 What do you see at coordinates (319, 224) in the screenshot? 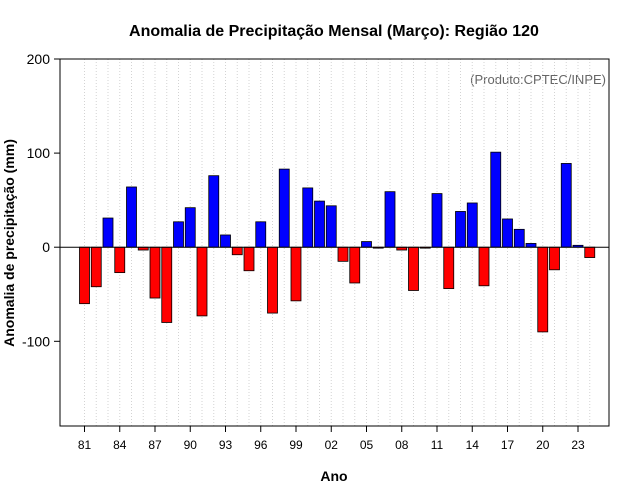
I see `bar-2001` at bounding box center [319, 224].